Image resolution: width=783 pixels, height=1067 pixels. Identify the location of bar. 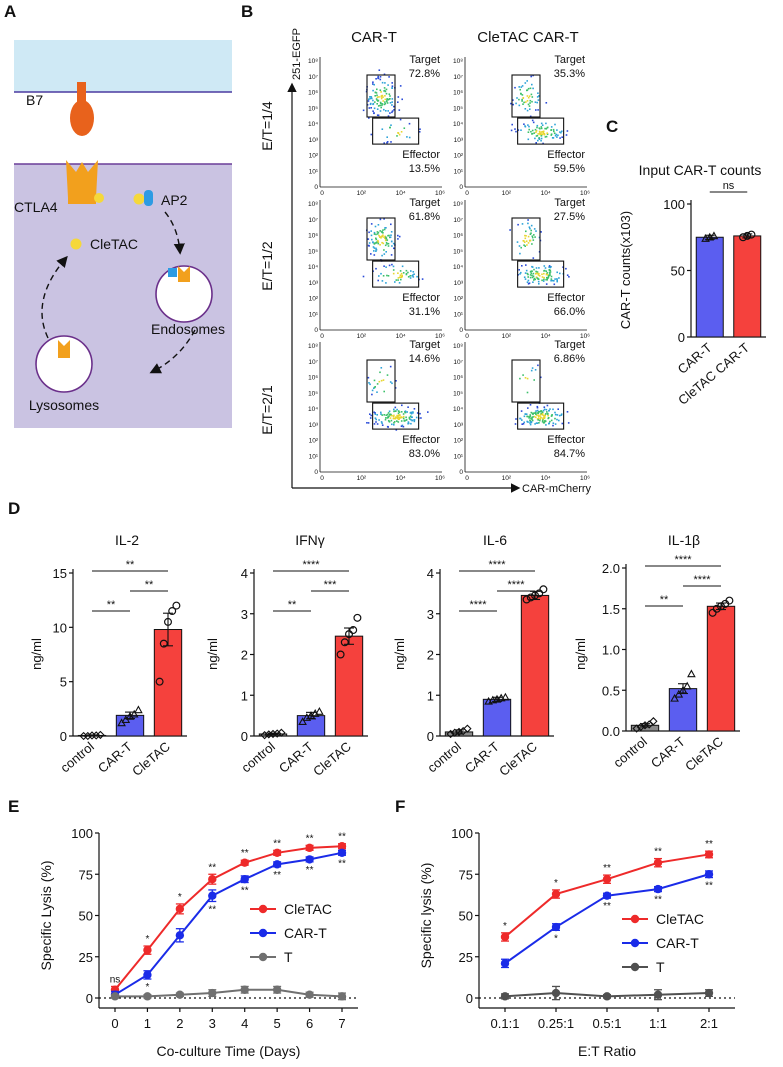
(683, 710).